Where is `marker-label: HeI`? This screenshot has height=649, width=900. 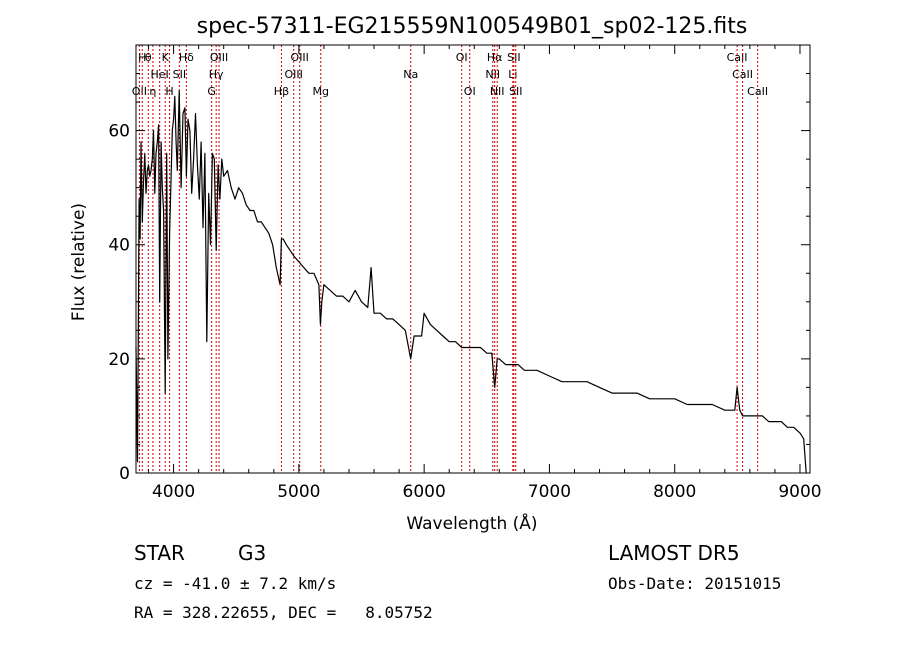 marker-label: HeI is located at coordinates (160, 74).